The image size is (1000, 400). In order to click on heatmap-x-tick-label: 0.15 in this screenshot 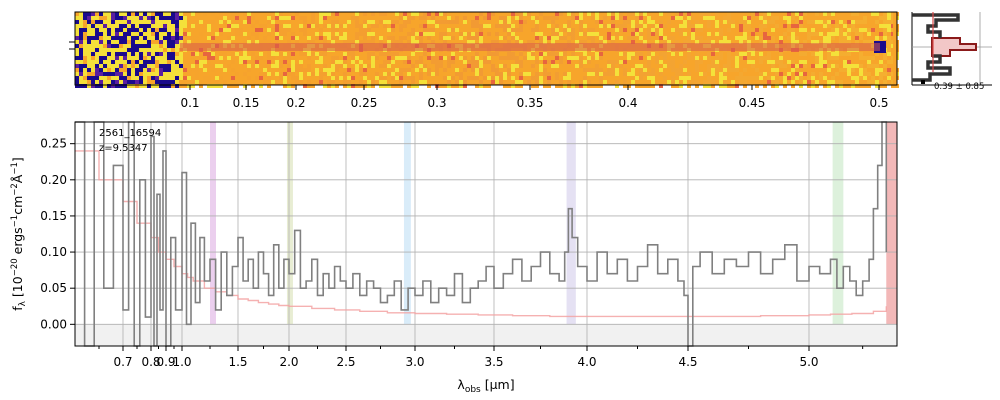, I will do `click(246, 103)`.